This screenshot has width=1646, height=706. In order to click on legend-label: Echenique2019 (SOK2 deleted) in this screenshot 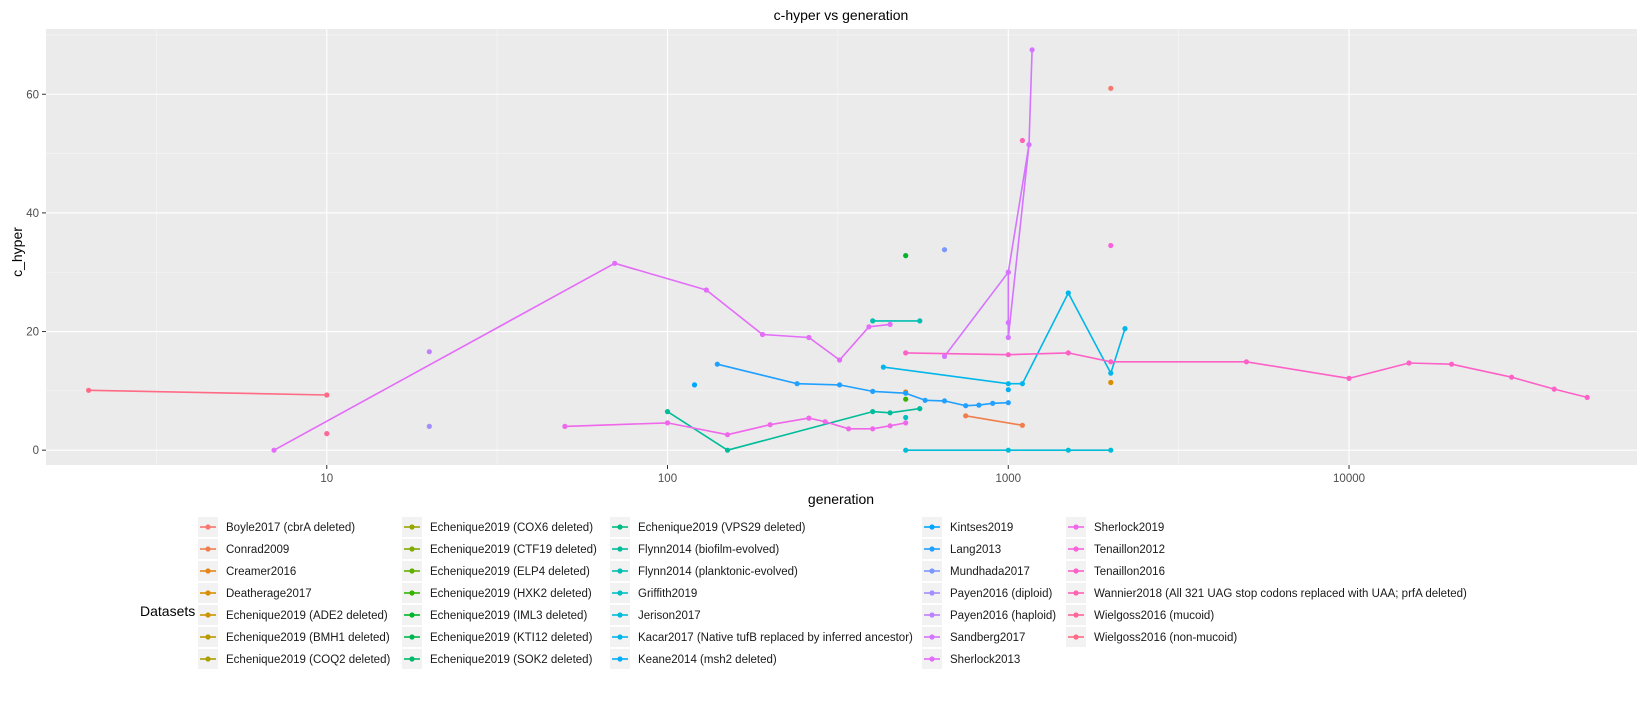, I will do `click(511, 660)`.